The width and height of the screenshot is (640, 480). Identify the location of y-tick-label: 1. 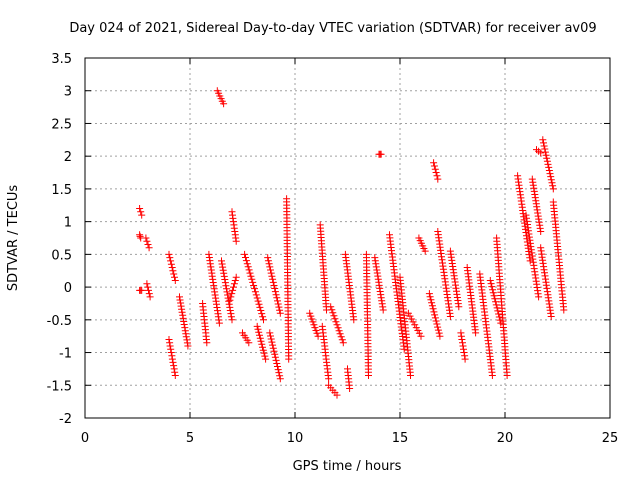
(68, 223).